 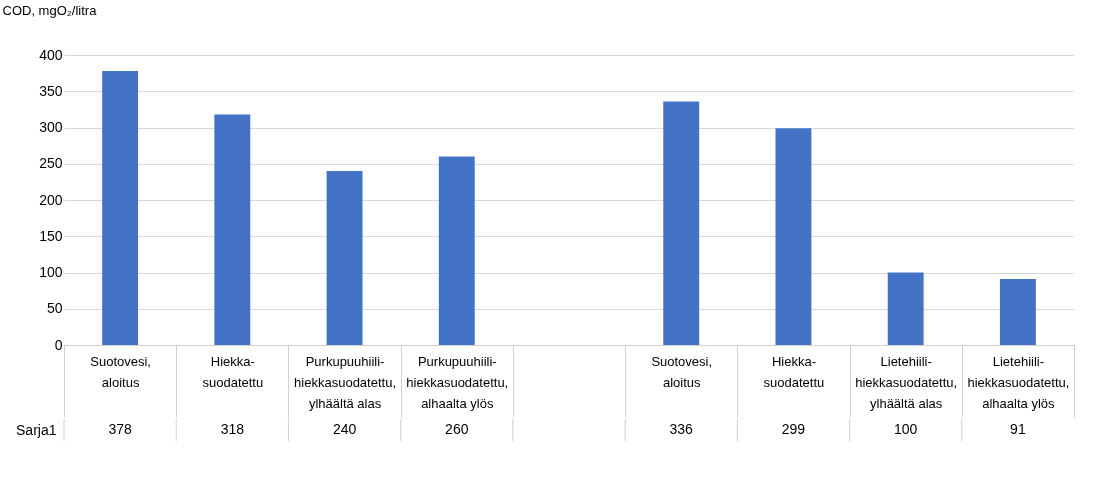 What do you see at coordinates (51, 272) in the screenshot?
I see `y-tick-label: 100` at bounding box center [51, 272].